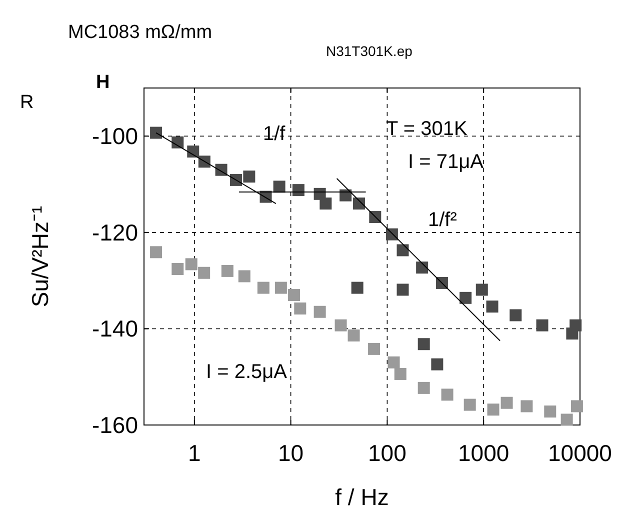 The height and width of the screenshot is (519, 626). What do you see at coordinates (443, 220) in the screenshot?
I see `annotation: 1/f²` at bounding box center [443, 220].